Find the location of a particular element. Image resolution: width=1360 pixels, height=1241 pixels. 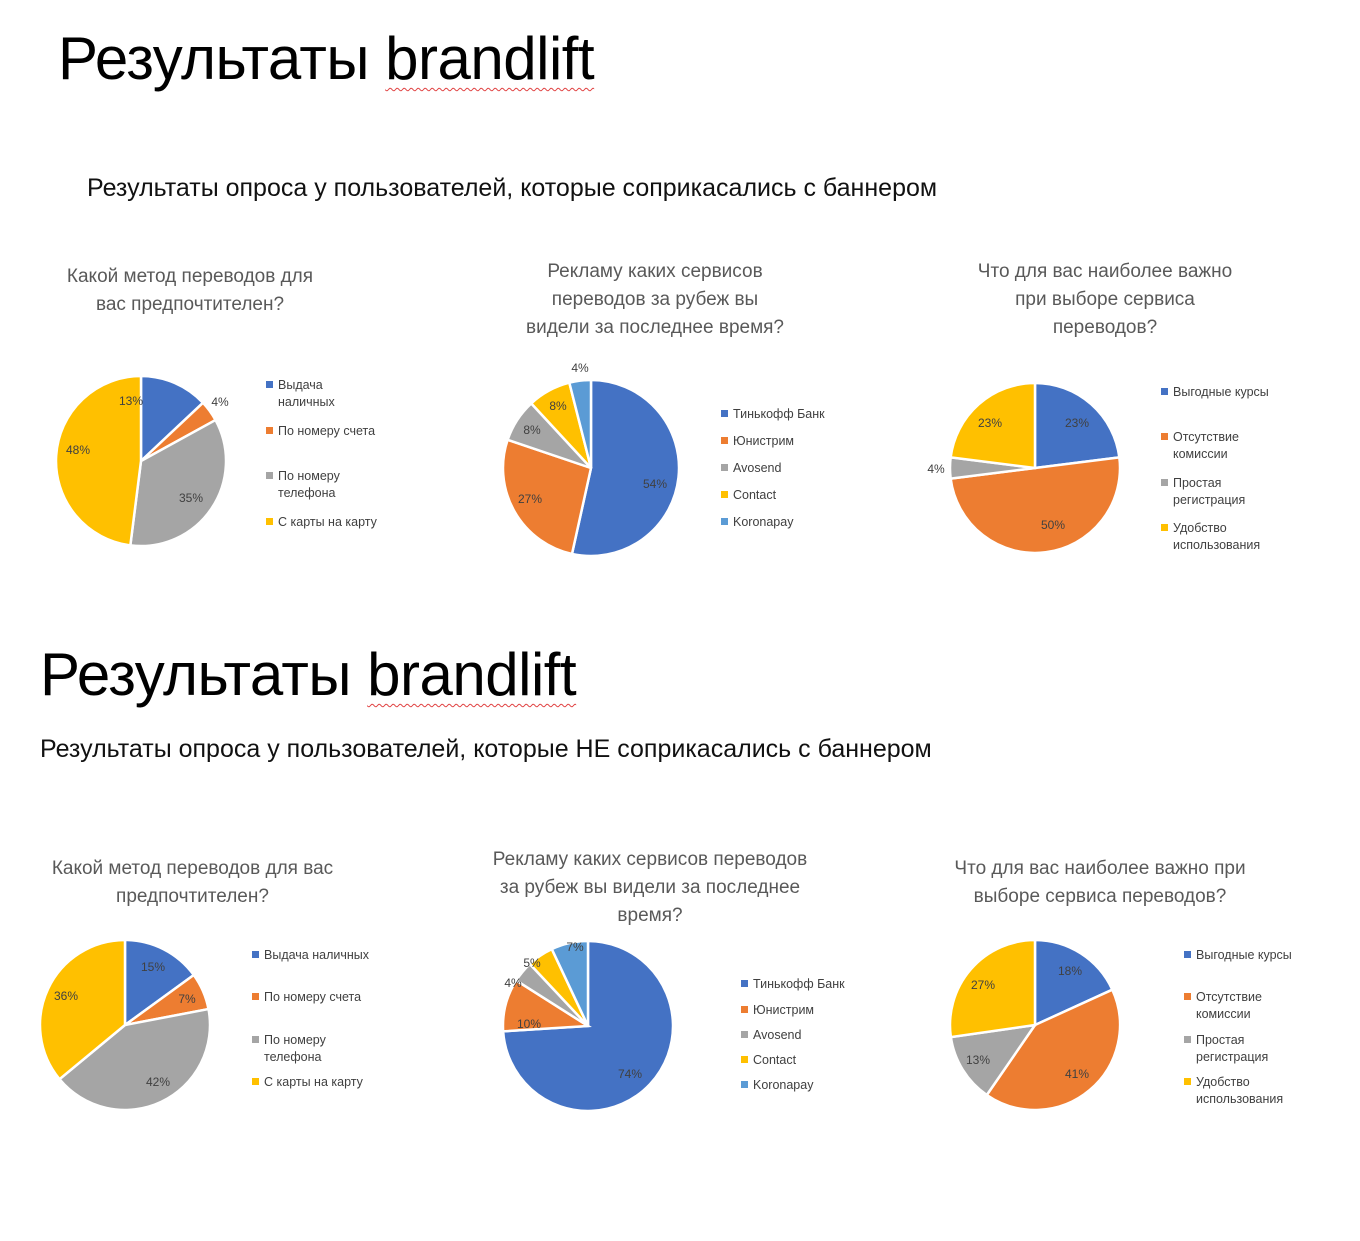

legend-label-line: комиссии is located at coordinates (1223, 1014).